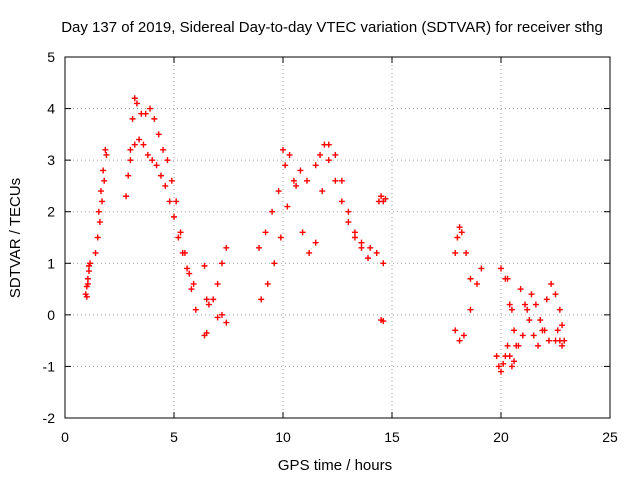 Image resolution: width=640 pixels, height=480 pixels. What do you see at coordinates (501, 437) in the screenshot?
I see `x-tick-label: 20` at bounding box center [501, 437].